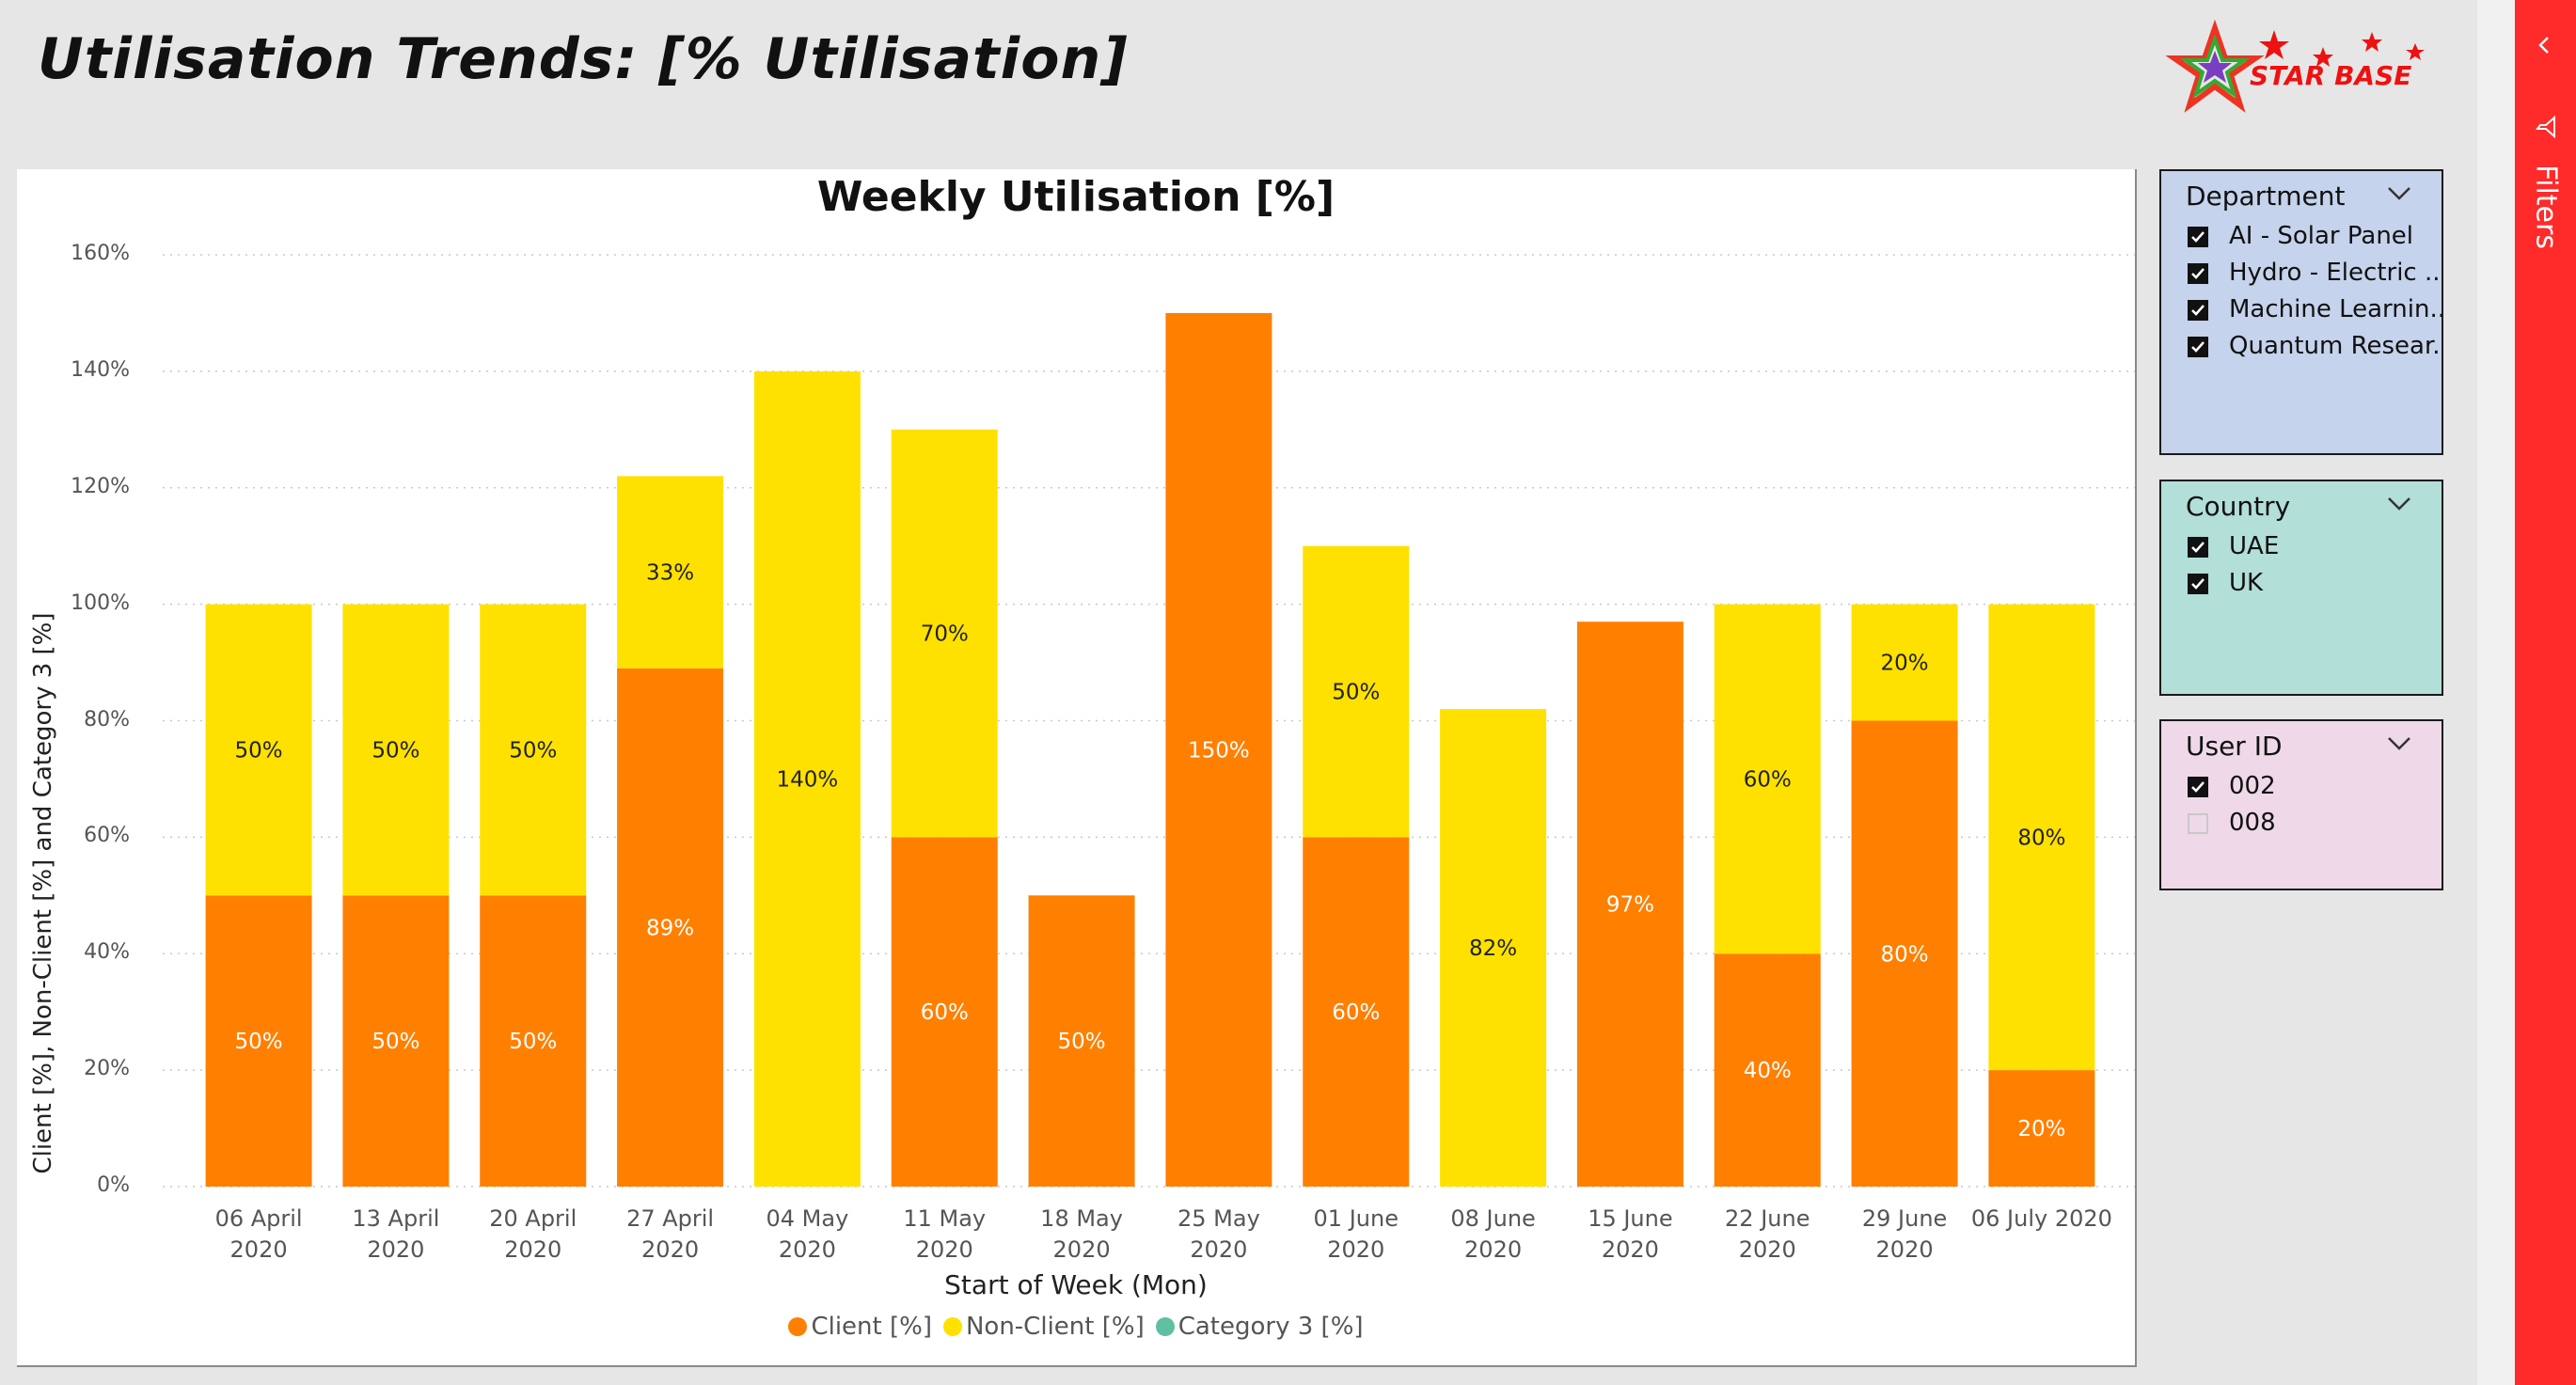 This screenshot has width=2576, height=1385. I want to click on legend-label: Category 3 [%], so click(1270, 1327).